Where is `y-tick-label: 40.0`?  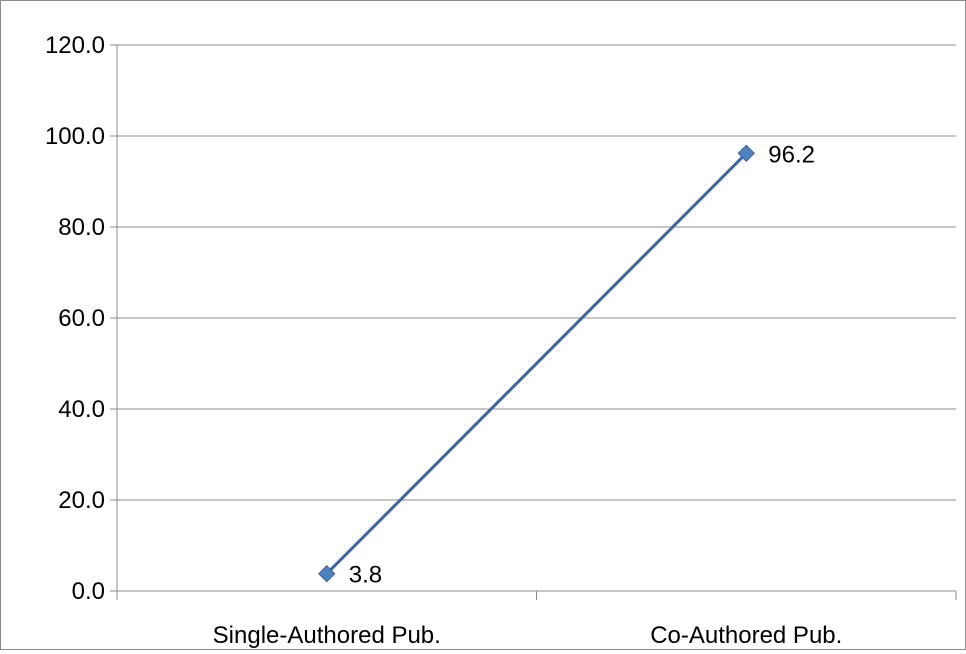
y-tick-label: 40.0 is located at coordinates (81, 409).